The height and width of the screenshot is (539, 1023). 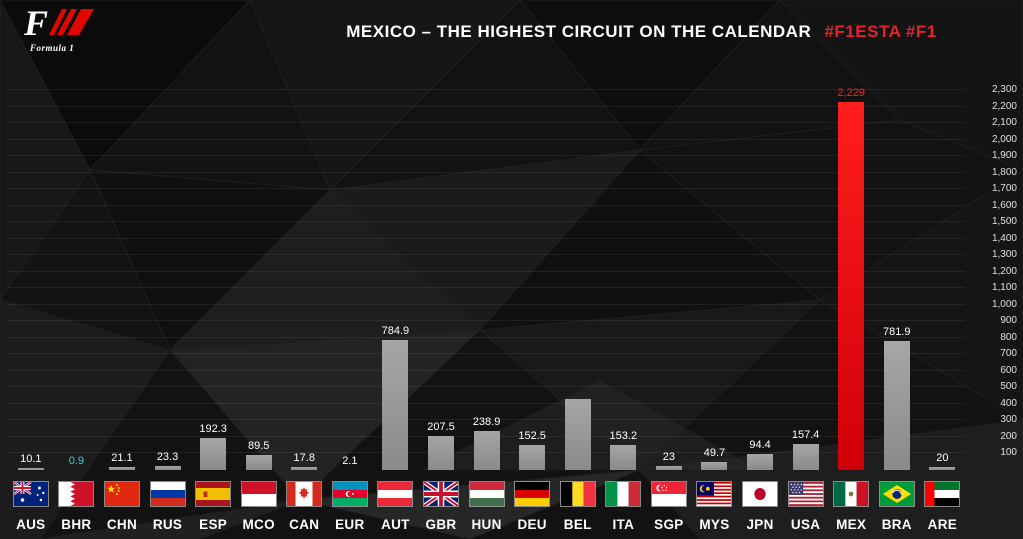 I want to click on bar-column-mex: 2,229, so click(x=851, y=278).